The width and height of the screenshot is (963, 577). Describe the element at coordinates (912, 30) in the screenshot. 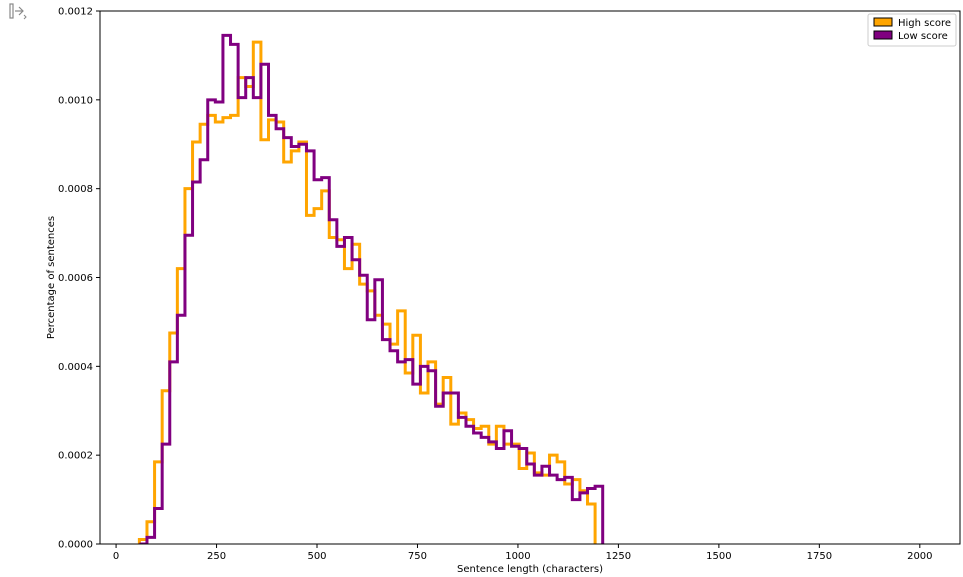

I see `legend: High score Low score` at that location.